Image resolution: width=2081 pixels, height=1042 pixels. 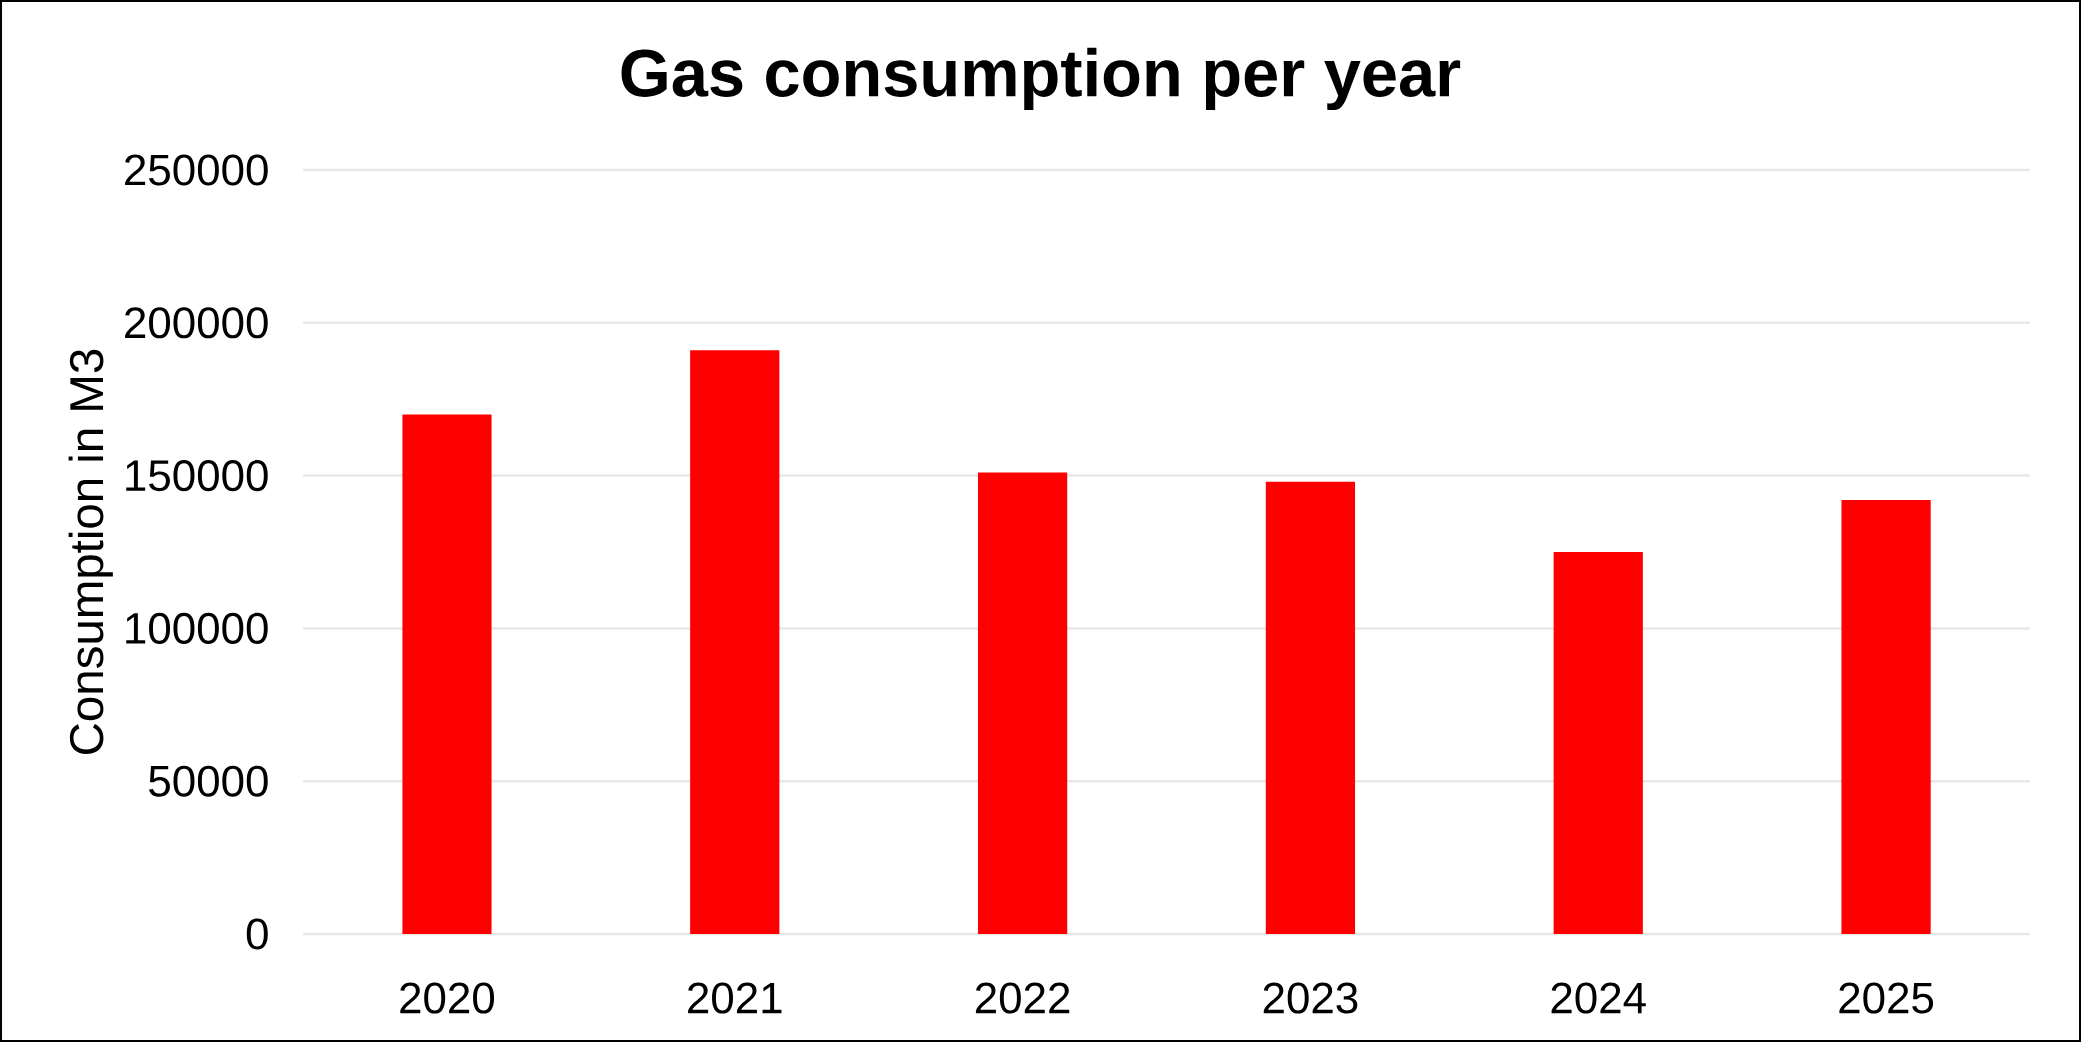 I want to click on x-tick-label: 2020, so click(x=447, y=998).